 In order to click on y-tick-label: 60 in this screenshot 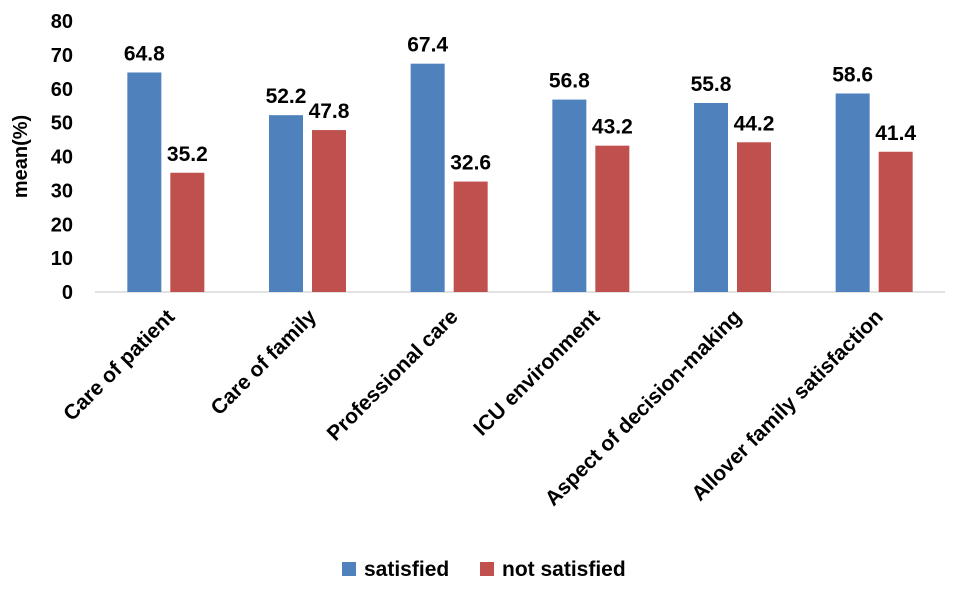, I will do `click(62, 90)`.